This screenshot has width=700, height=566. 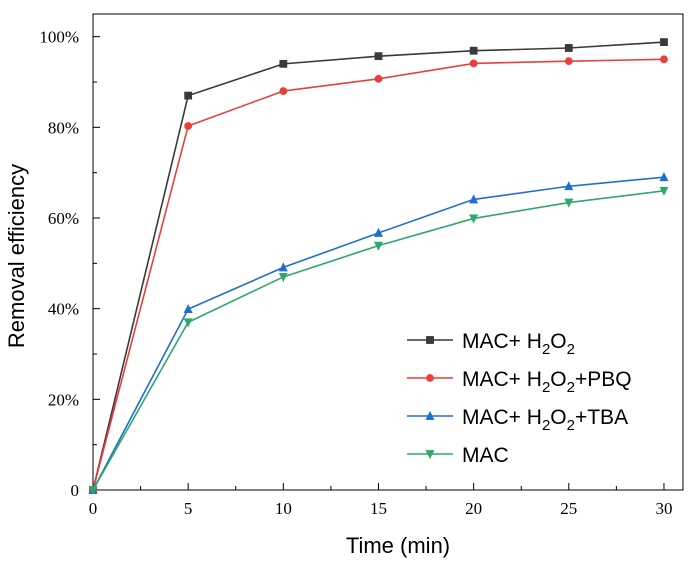 I want to click on legend-text-part: MAC, so click(x=485, y=455).